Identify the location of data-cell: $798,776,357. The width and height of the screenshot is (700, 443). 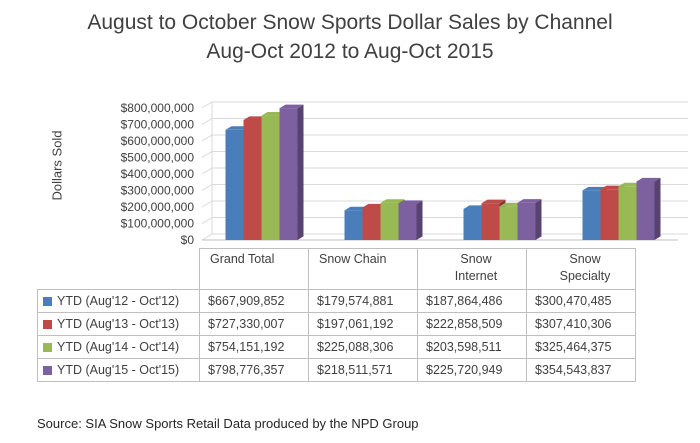
(254, 370).